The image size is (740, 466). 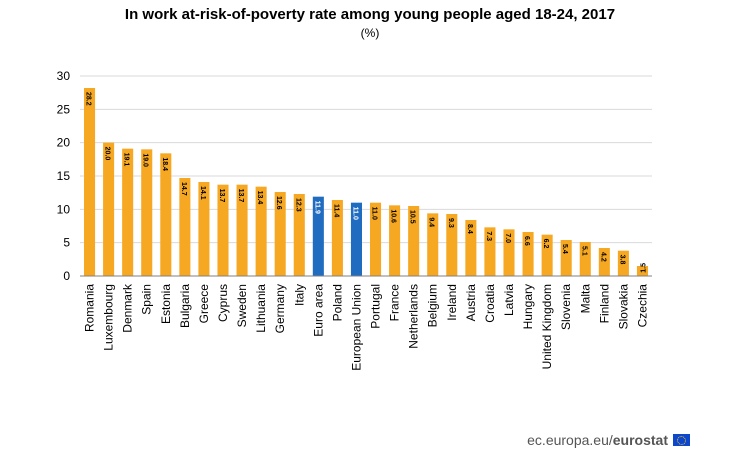 I want to click on eu-flag-icon, so click(x=681, y=440).